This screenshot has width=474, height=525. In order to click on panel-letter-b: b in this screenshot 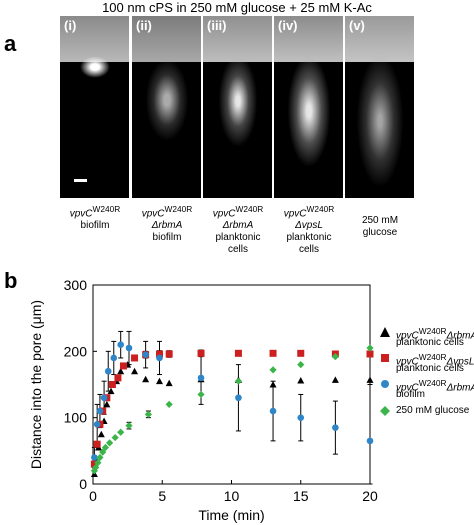, I will do `click(11, 280)`.